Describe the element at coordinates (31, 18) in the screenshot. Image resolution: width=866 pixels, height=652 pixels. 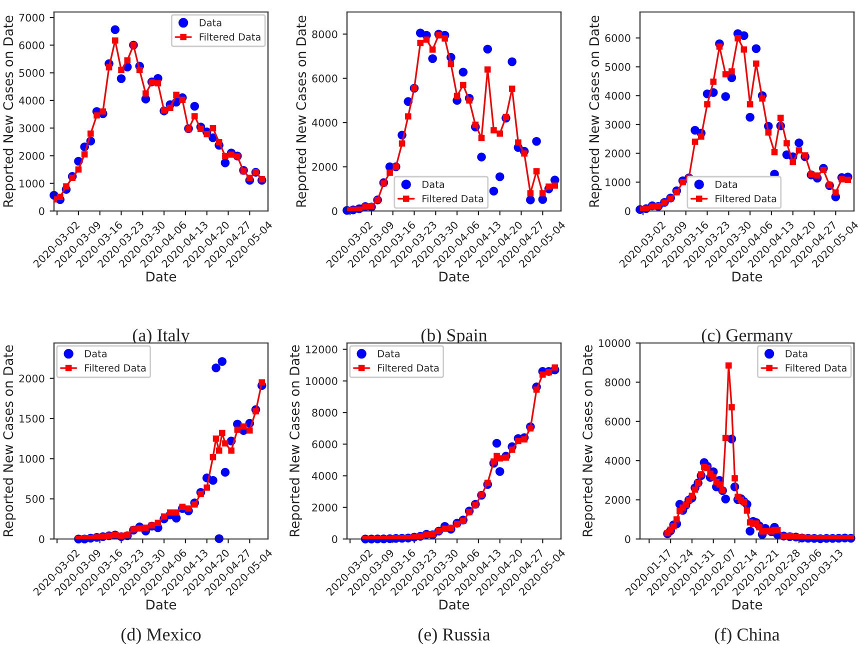
I see `y-tick-label: 7000` at that location.